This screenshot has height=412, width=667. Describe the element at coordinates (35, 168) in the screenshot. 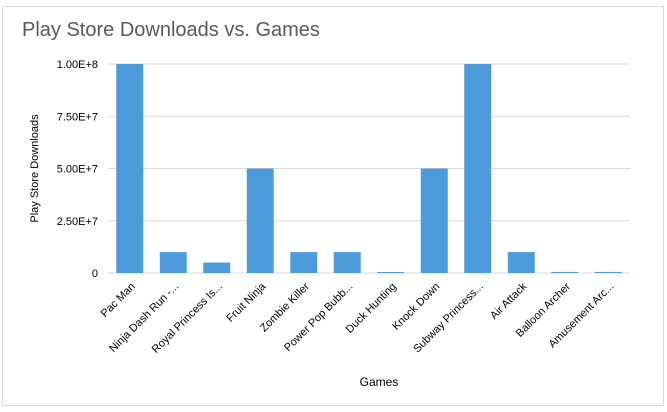

I see `y-axis-title: Play Store Downloads` at that location.